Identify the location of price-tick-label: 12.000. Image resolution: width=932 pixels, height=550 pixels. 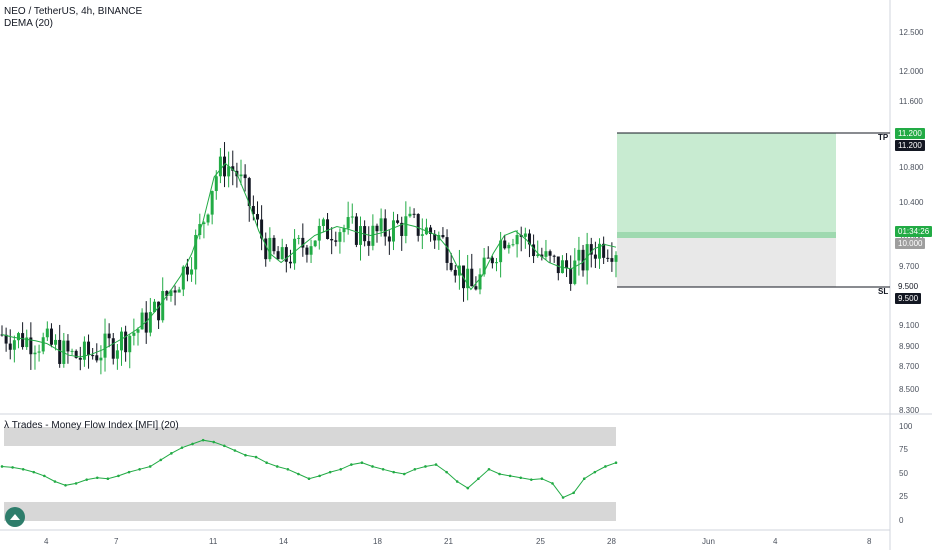
(911, 71).